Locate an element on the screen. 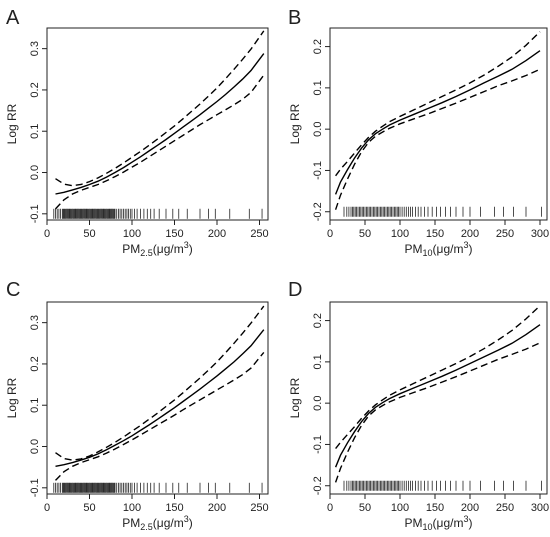  panel-label: D is located at coordinates (295, 290).